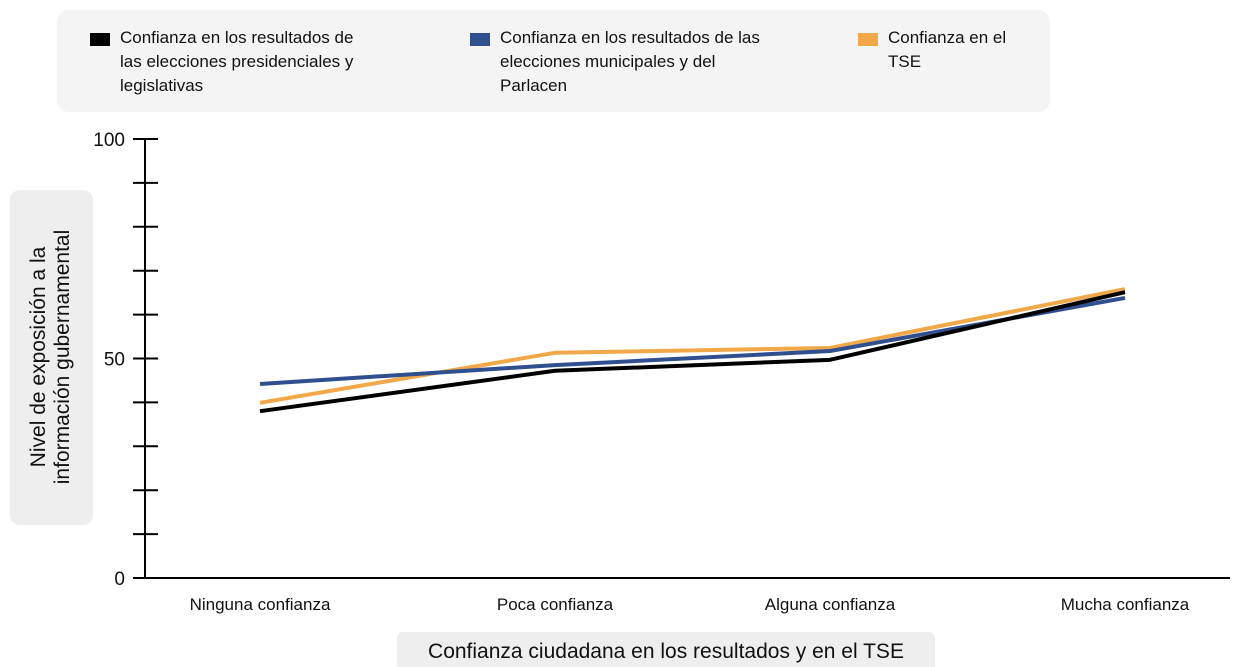 The width and height of the screenshot is (1245, 667). What do you see at coordinates (62, 357) in the screenshot?
I see `y-axis-label-line: información gubernamental` at bounding box center [62, 357].